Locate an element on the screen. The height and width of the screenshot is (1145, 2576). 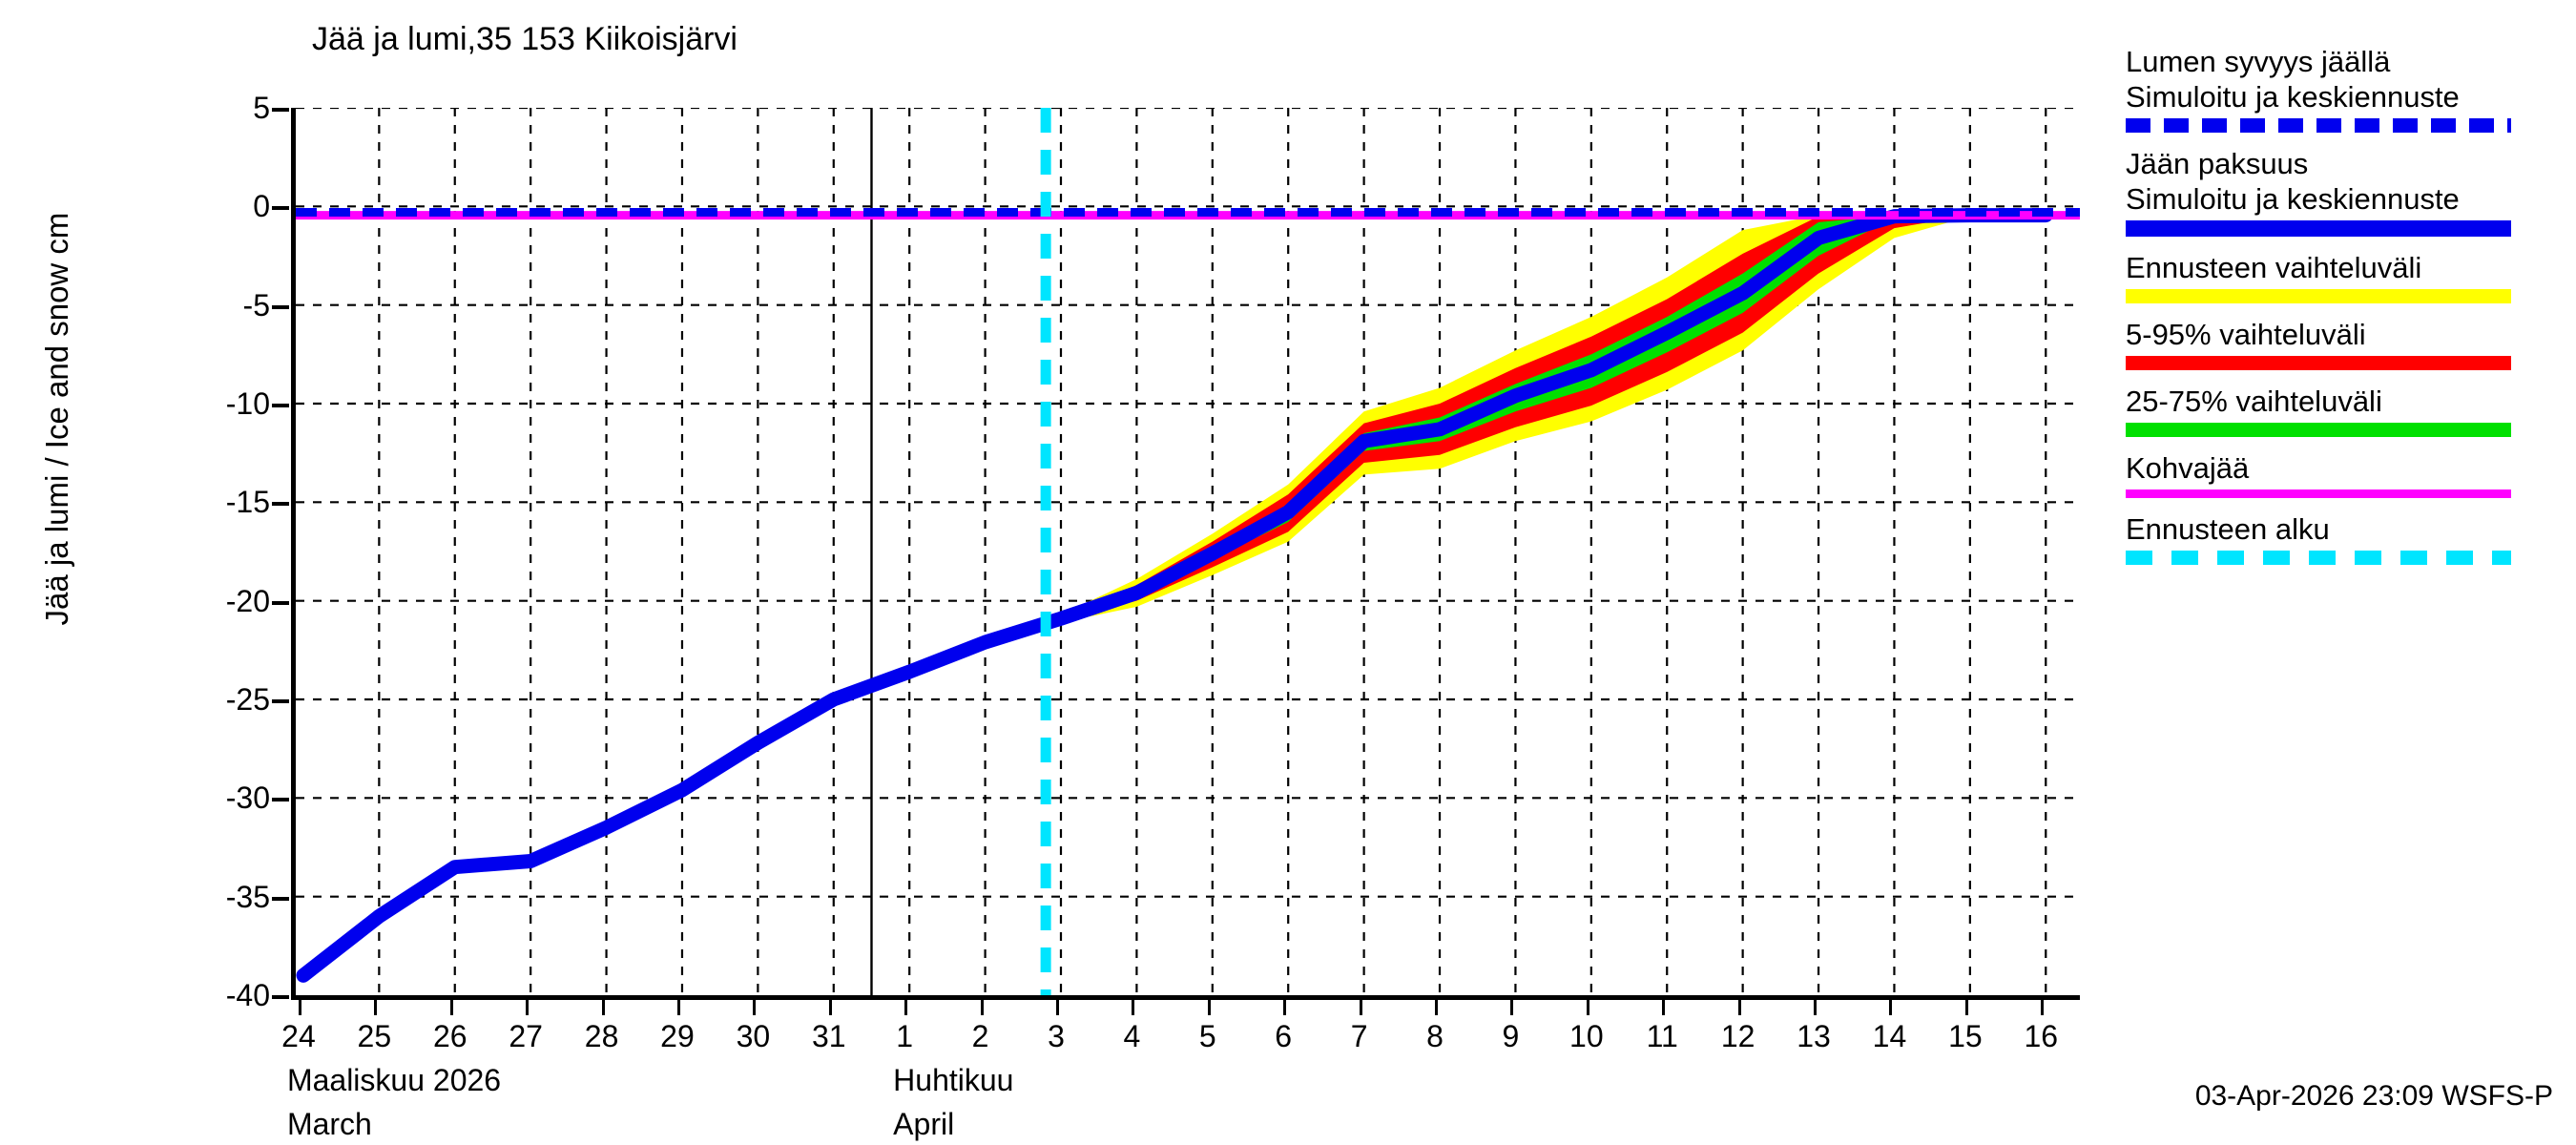
y-tick-label: -5 is located at coordinates (256, 305).